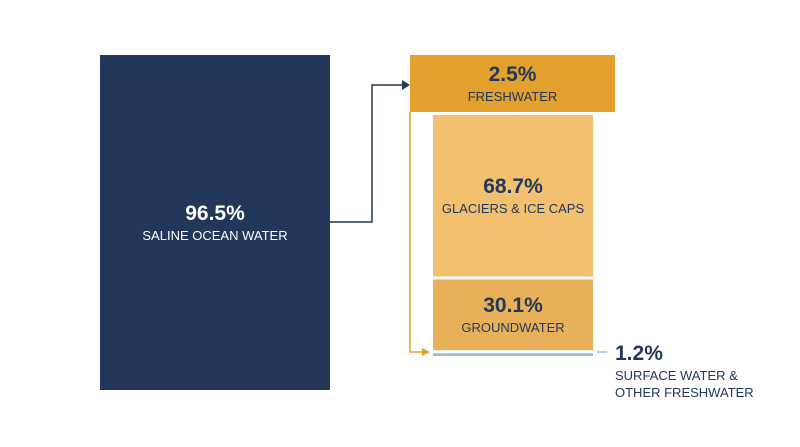  I want to click on category-label: FRESHWATER, so click(512, 96).